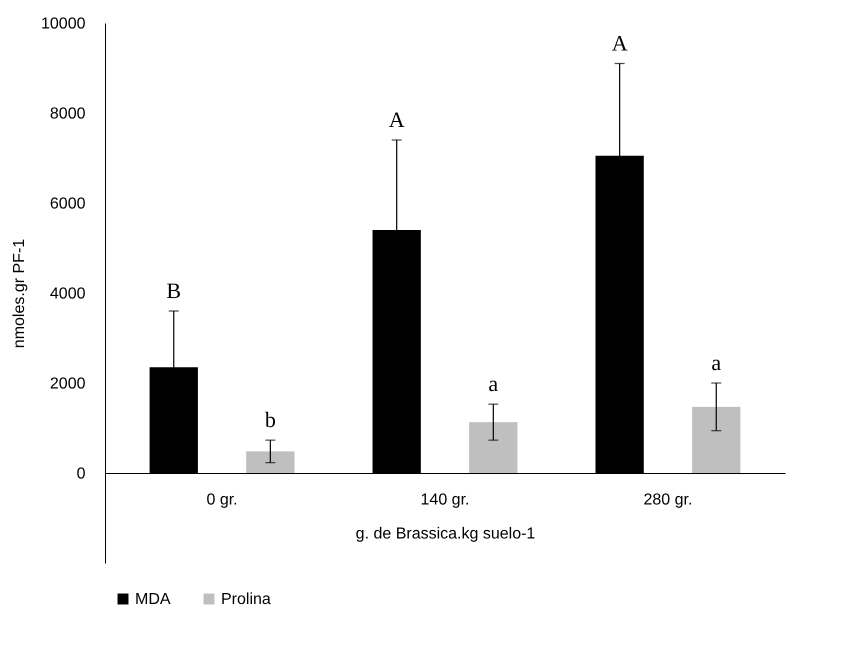 The width and height of the screenshot is (851, 651). Describe the element at coordinates (68, 204) in the screenshot. I see `y-tick-label: 6000` at that location.